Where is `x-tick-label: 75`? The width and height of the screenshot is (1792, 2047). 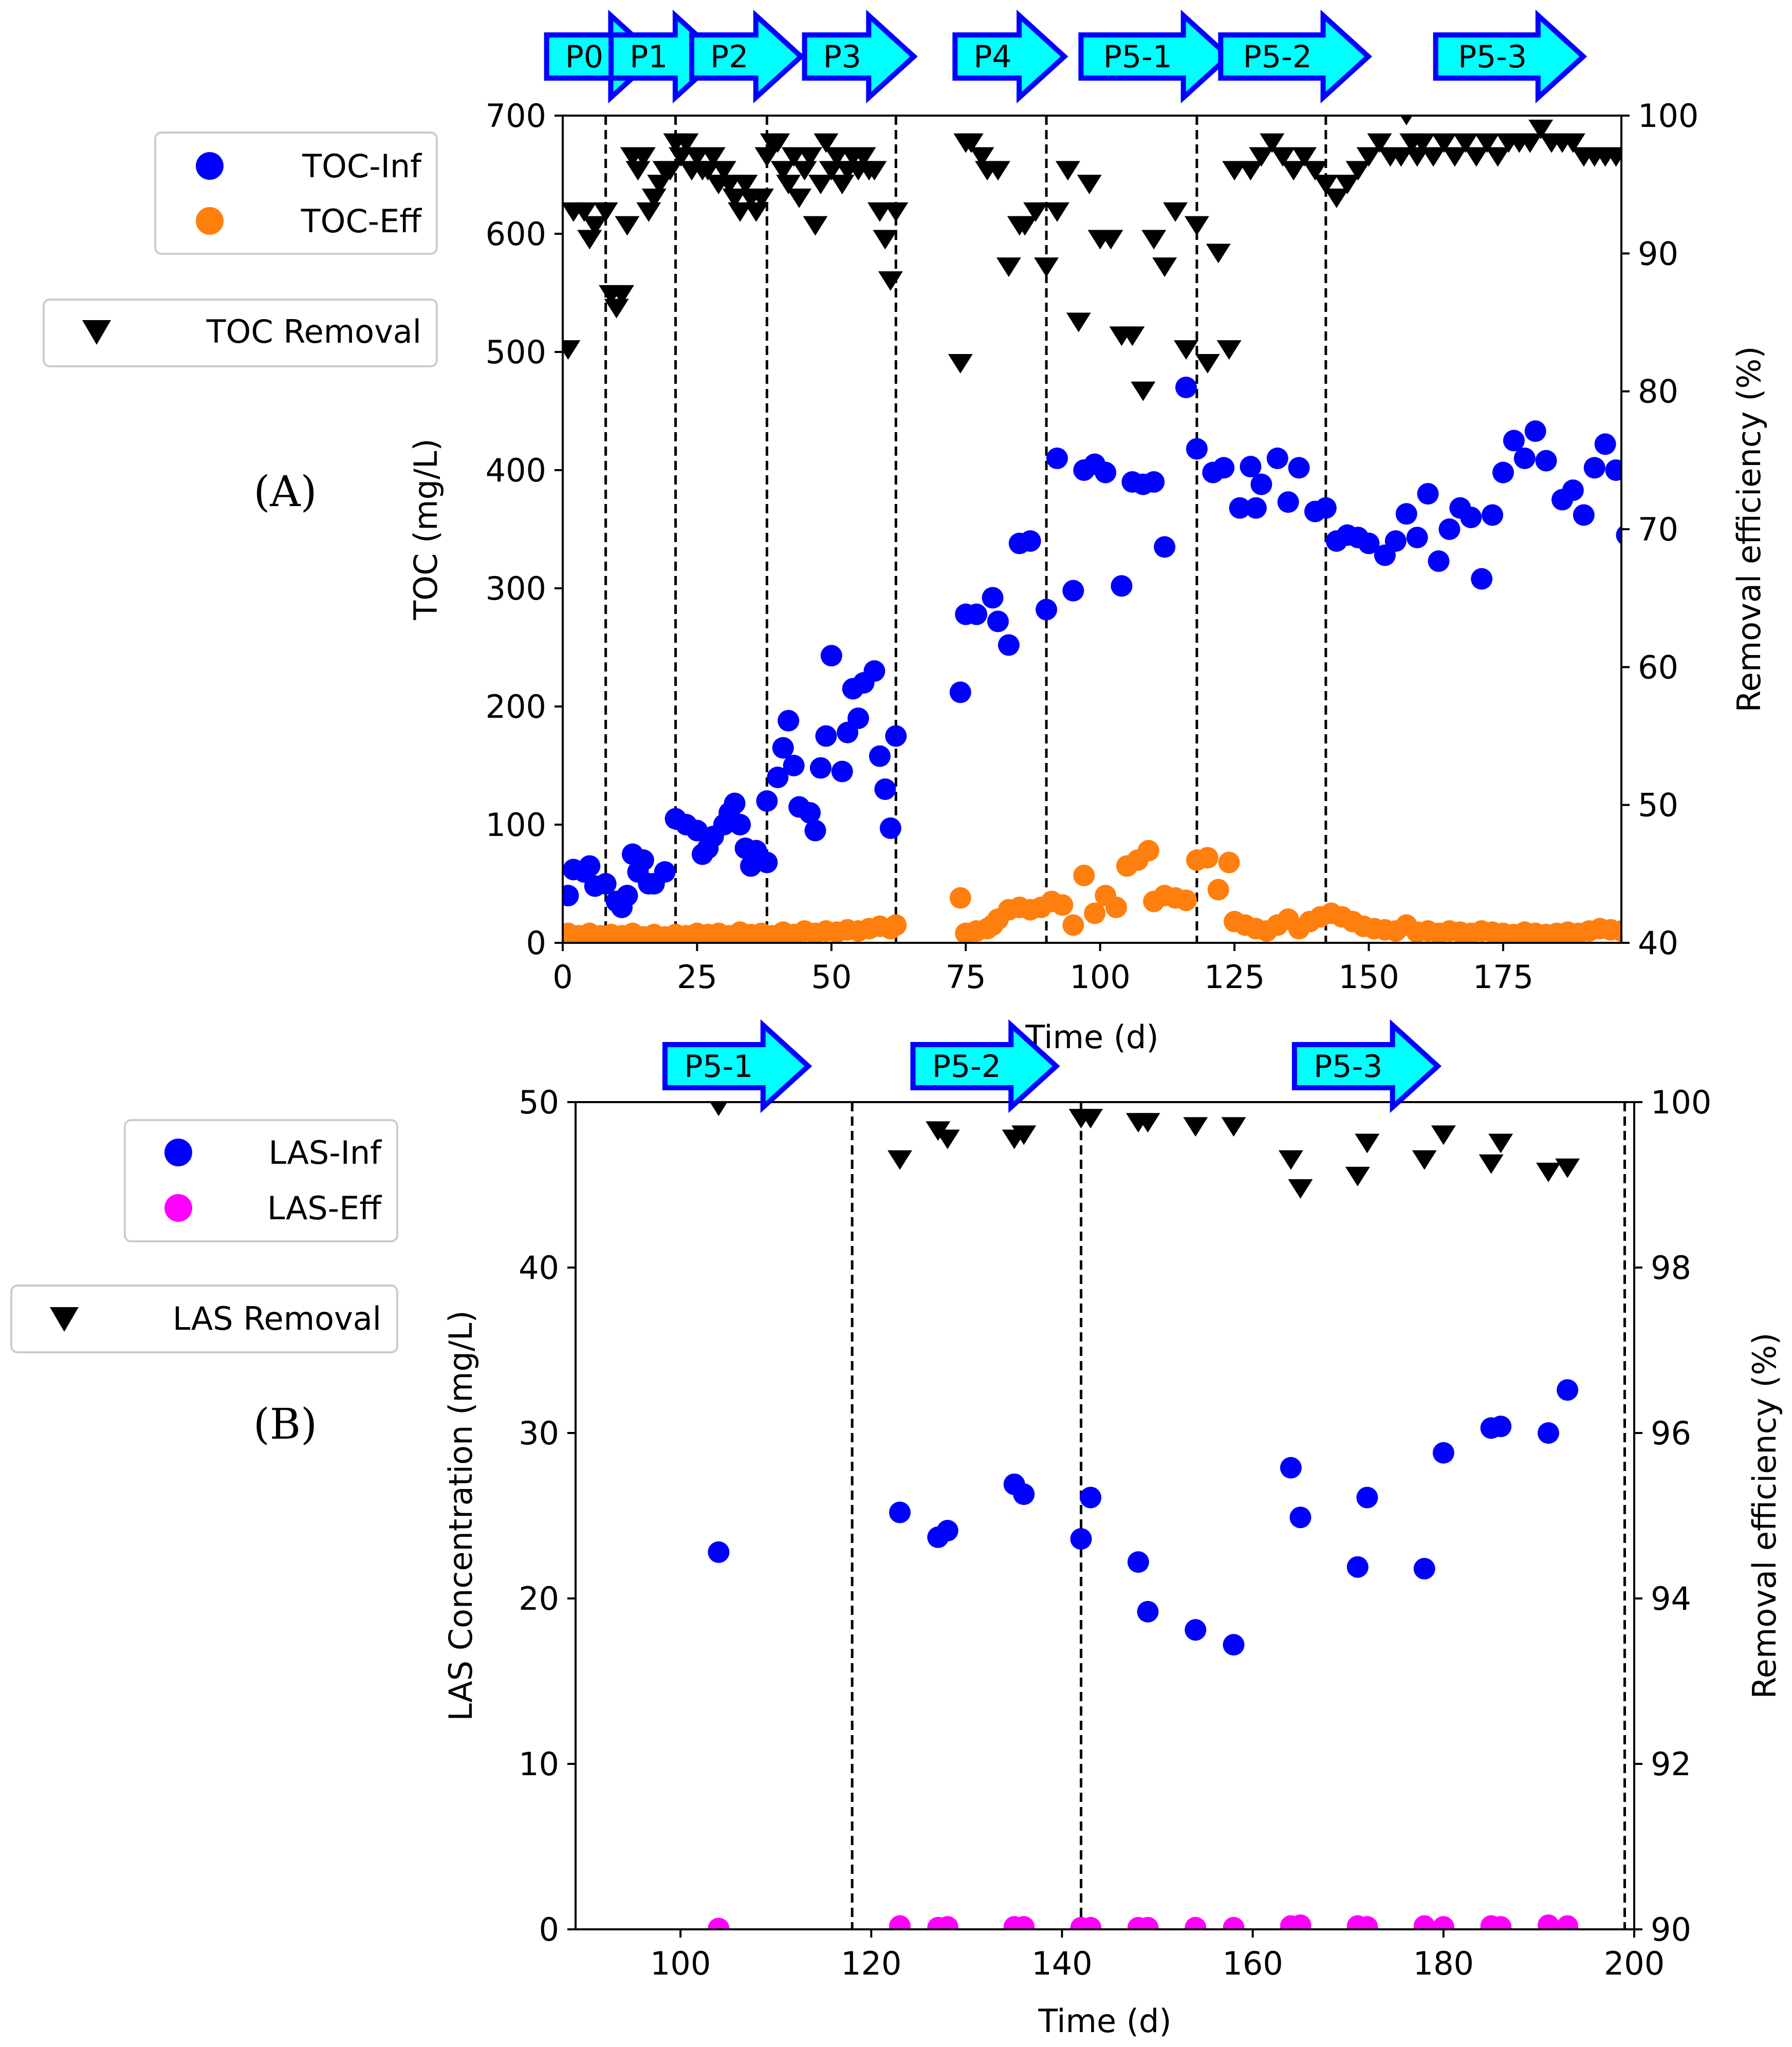
x-tick-label: 75 is located at coordinates (966, 977).